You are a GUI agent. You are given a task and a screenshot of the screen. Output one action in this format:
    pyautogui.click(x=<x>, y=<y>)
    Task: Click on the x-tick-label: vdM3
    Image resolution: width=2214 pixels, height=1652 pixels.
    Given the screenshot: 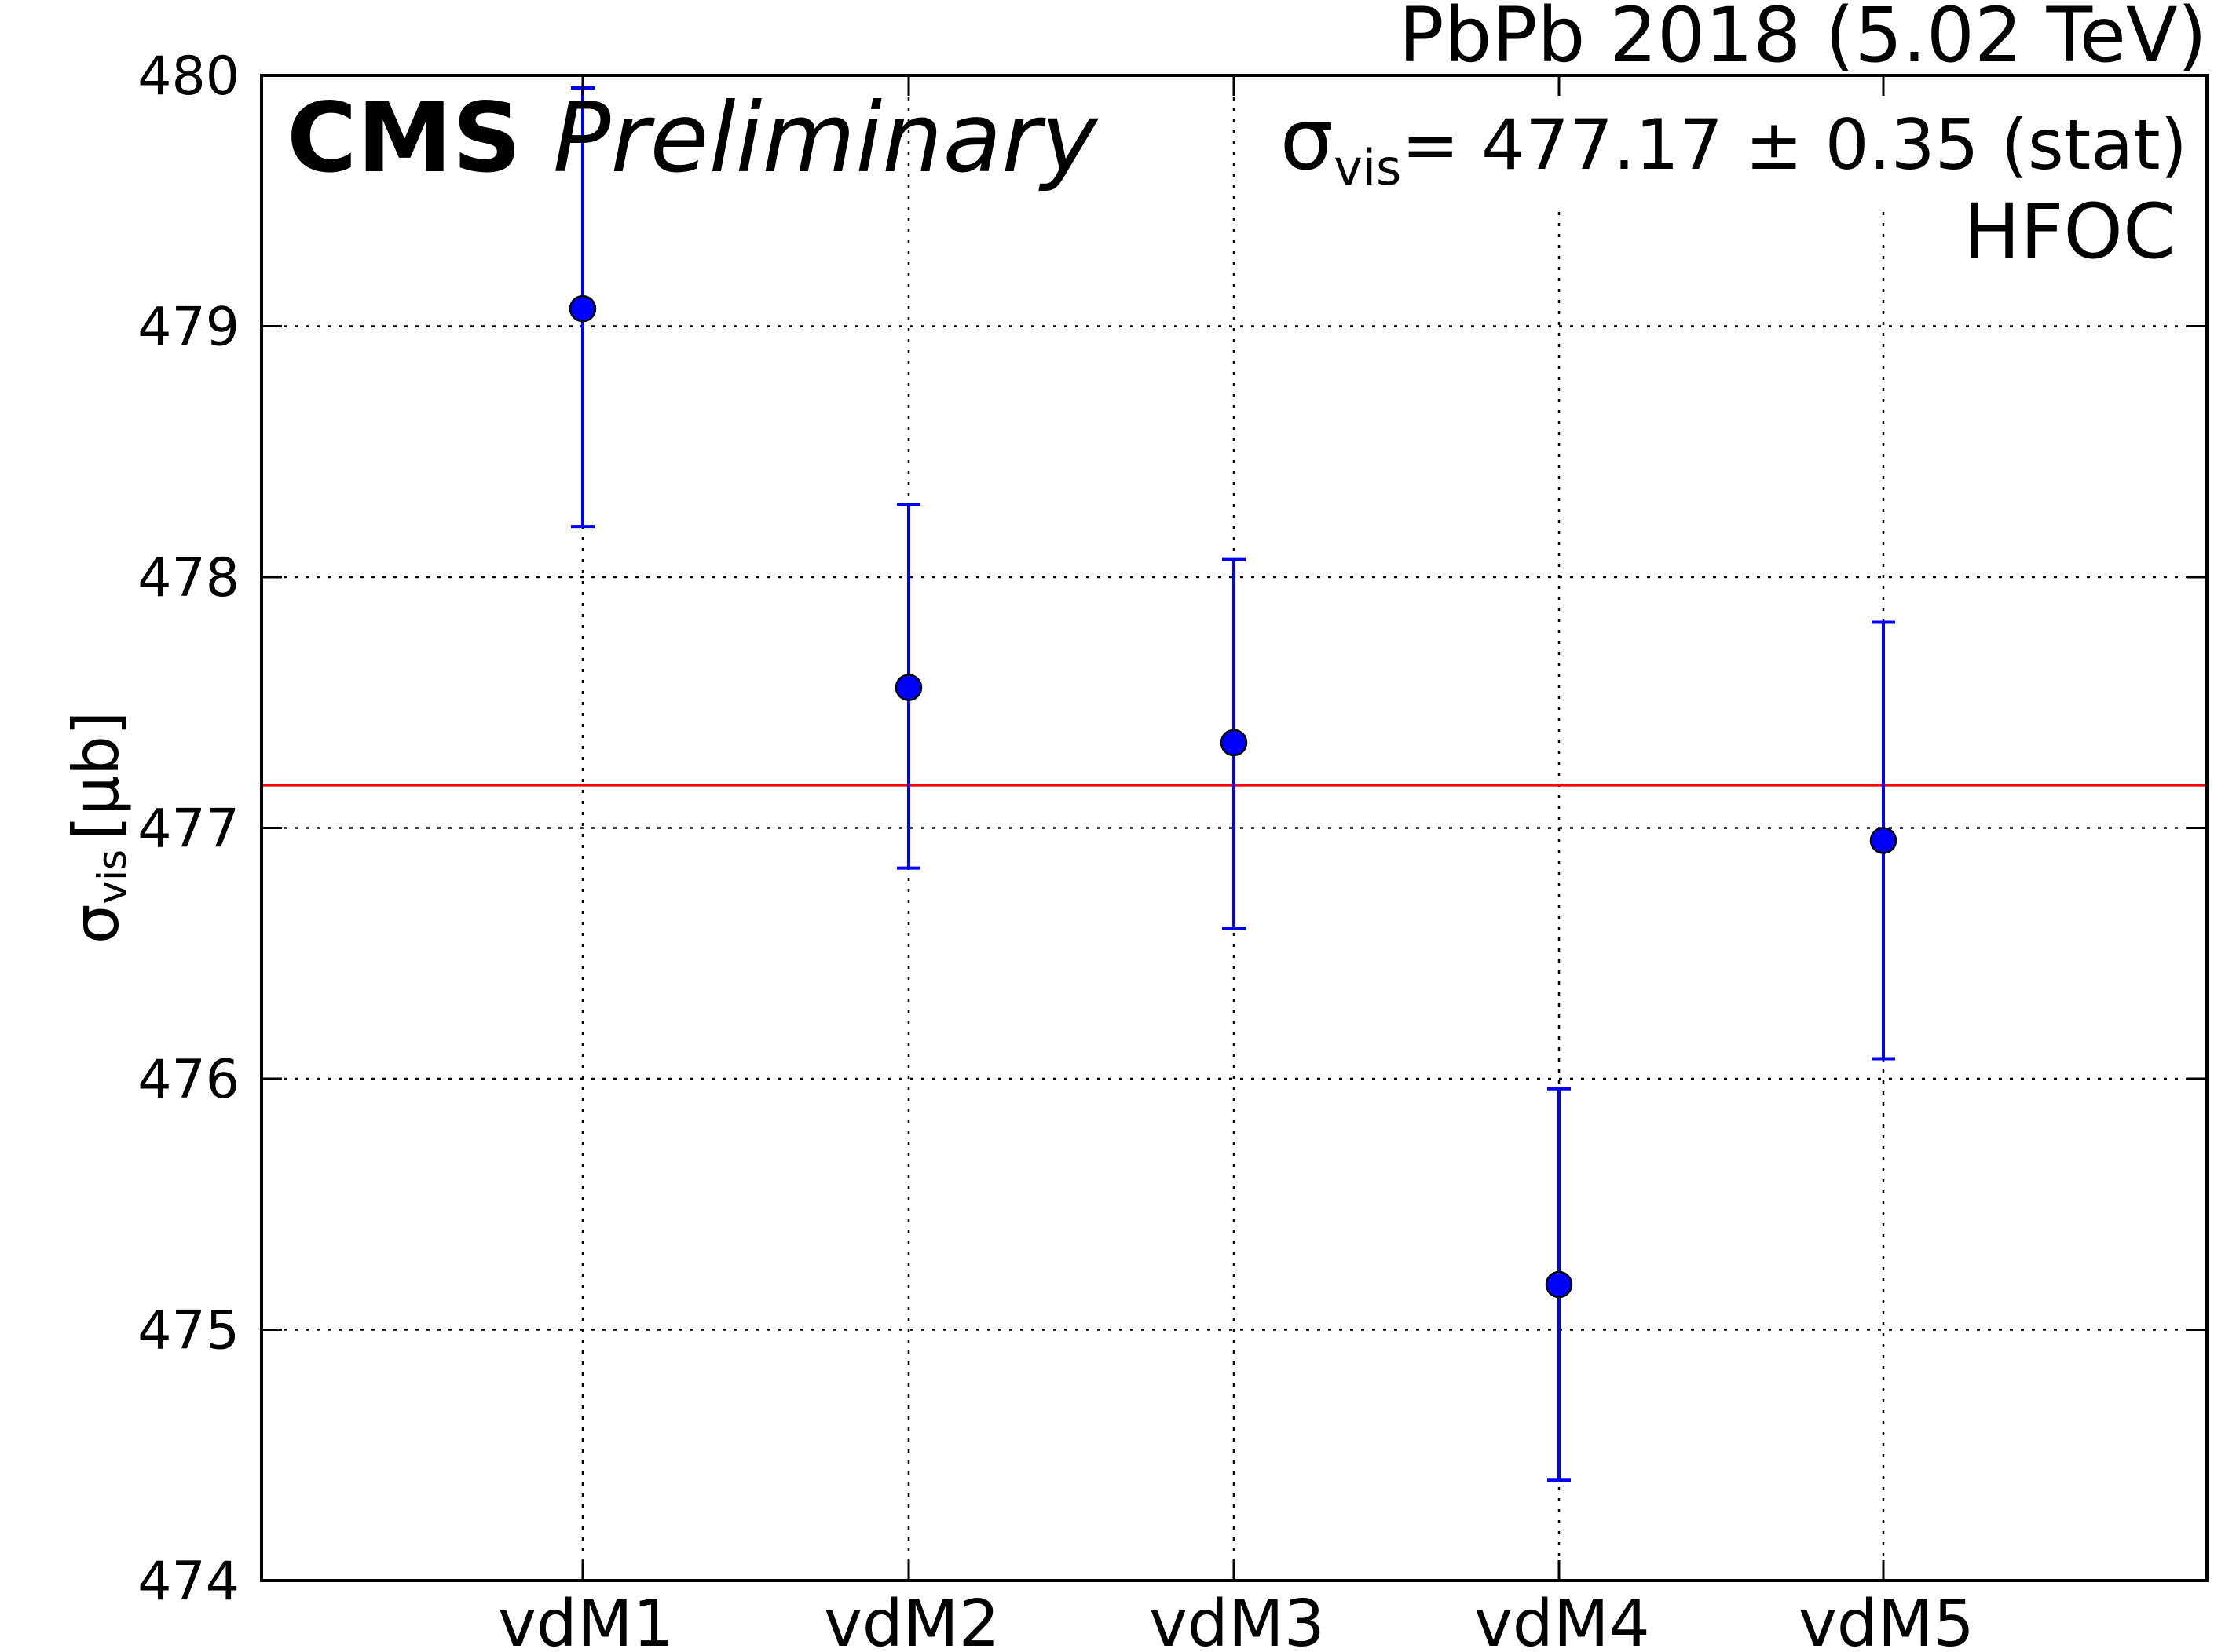 What is the action you would take?
    pyautogui.click(x=1237, y=1619)
    